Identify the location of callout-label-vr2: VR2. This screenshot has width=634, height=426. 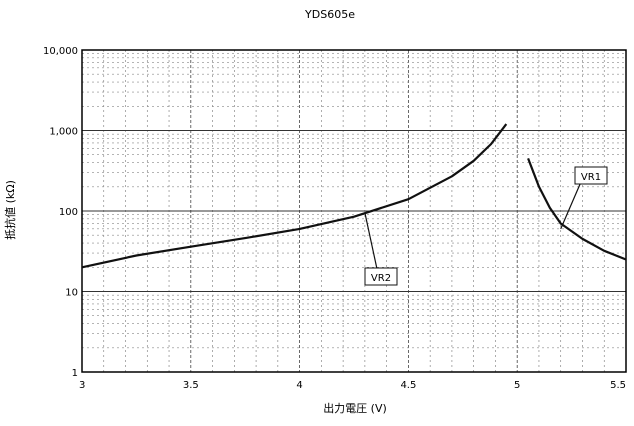
(381, 278).